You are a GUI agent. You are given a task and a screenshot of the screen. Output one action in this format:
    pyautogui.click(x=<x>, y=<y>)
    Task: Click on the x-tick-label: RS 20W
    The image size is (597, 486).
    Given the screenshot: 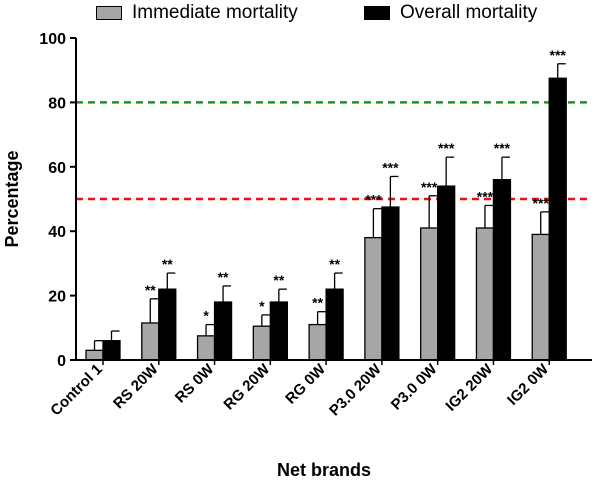 What is the action you would take?
    pyautogui.click(x=136, y=386)
    